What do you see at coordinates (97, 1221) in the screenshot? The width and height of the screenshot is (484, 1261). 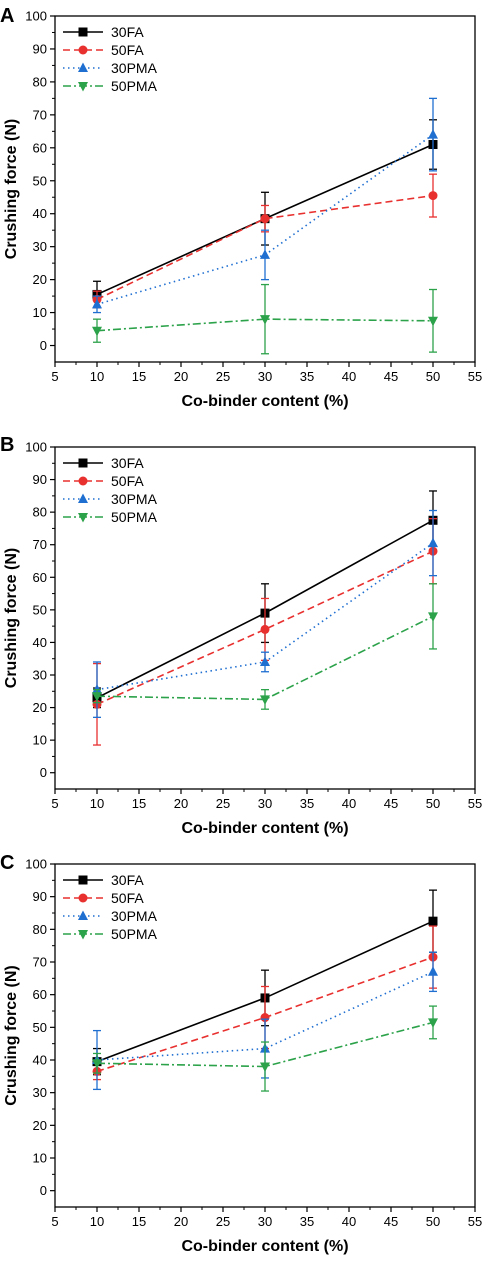 I see `x-tick-label: 10` at bounding box center [97, 1221].